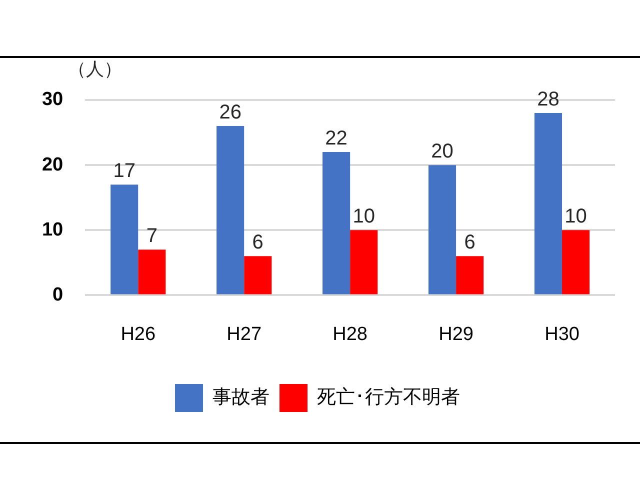  I want to click on data-label: 28, so click(548, 99).